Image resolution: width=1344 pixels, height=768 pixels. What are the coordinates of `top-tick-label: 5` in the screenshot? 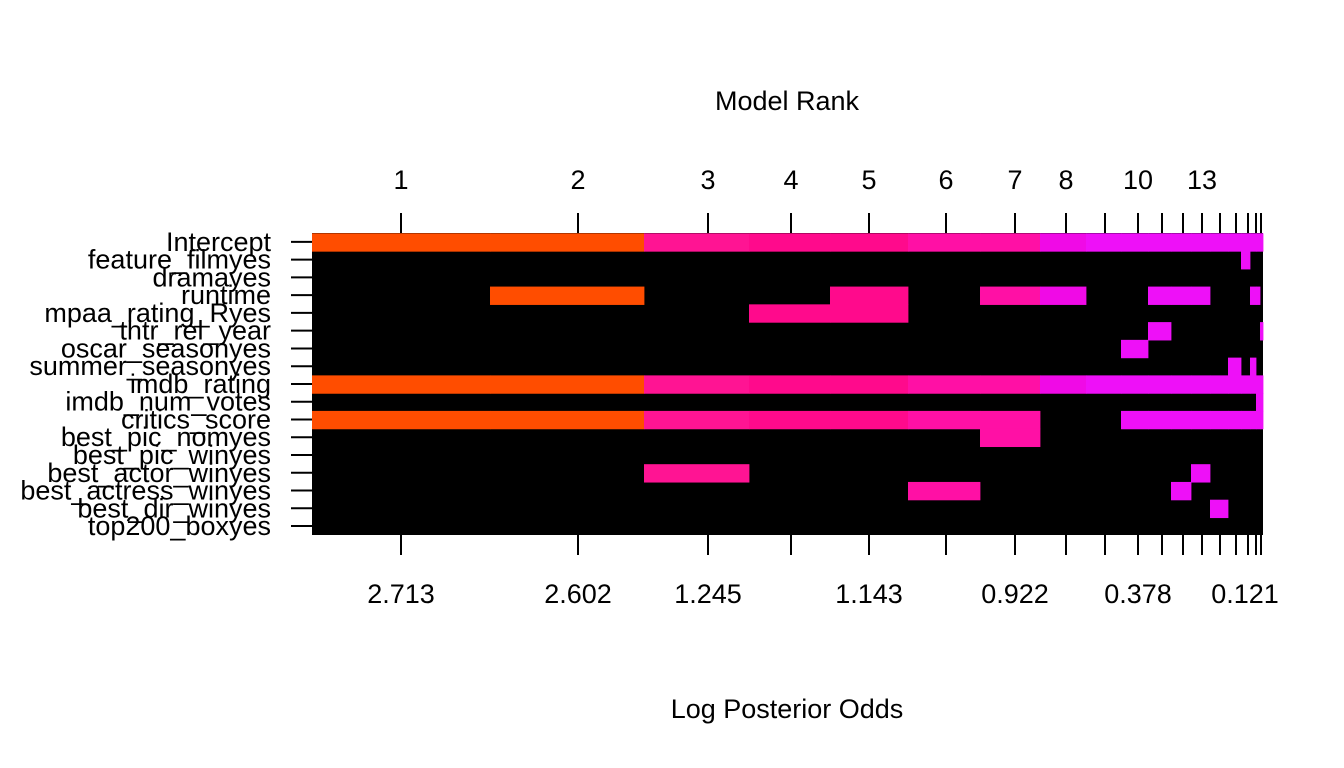 It's located at (868, 180).